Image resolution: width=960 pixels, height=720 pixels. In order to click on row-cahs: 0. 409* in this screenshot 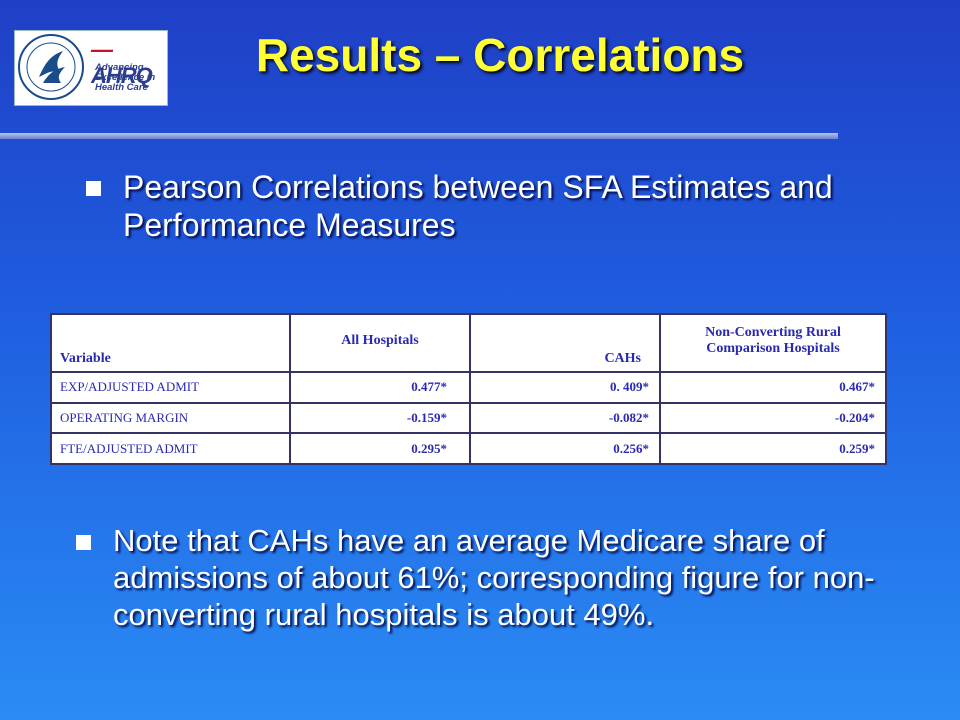, I will do `click(565, 387)`.